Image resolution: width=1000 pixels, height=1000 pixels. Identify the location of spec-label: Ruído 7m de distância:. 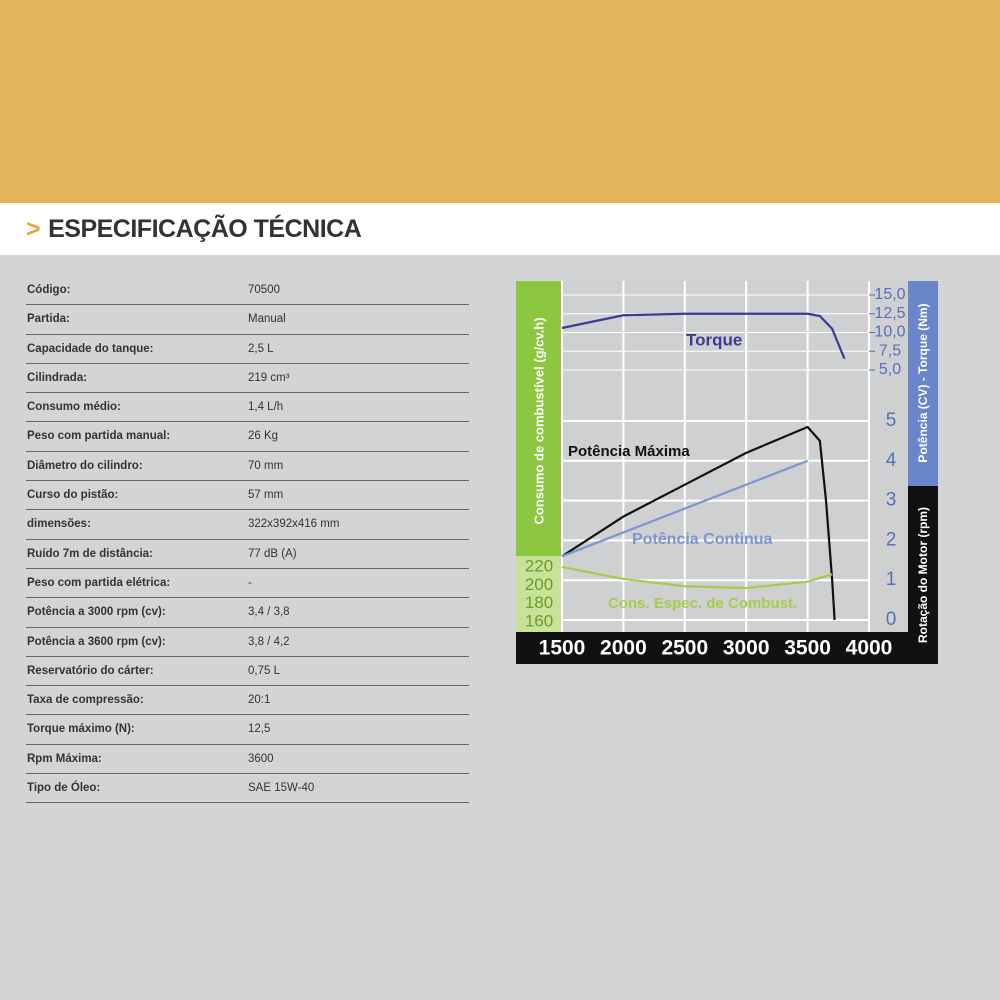
(90, 553).